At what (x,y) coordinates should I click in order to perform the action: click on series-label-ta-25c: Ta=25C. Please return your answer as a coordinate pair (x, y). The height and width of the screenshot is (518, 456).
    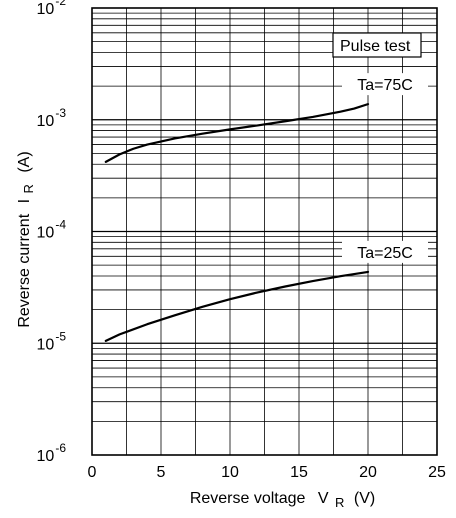
    Looking at the image, I should click on (385, 253).